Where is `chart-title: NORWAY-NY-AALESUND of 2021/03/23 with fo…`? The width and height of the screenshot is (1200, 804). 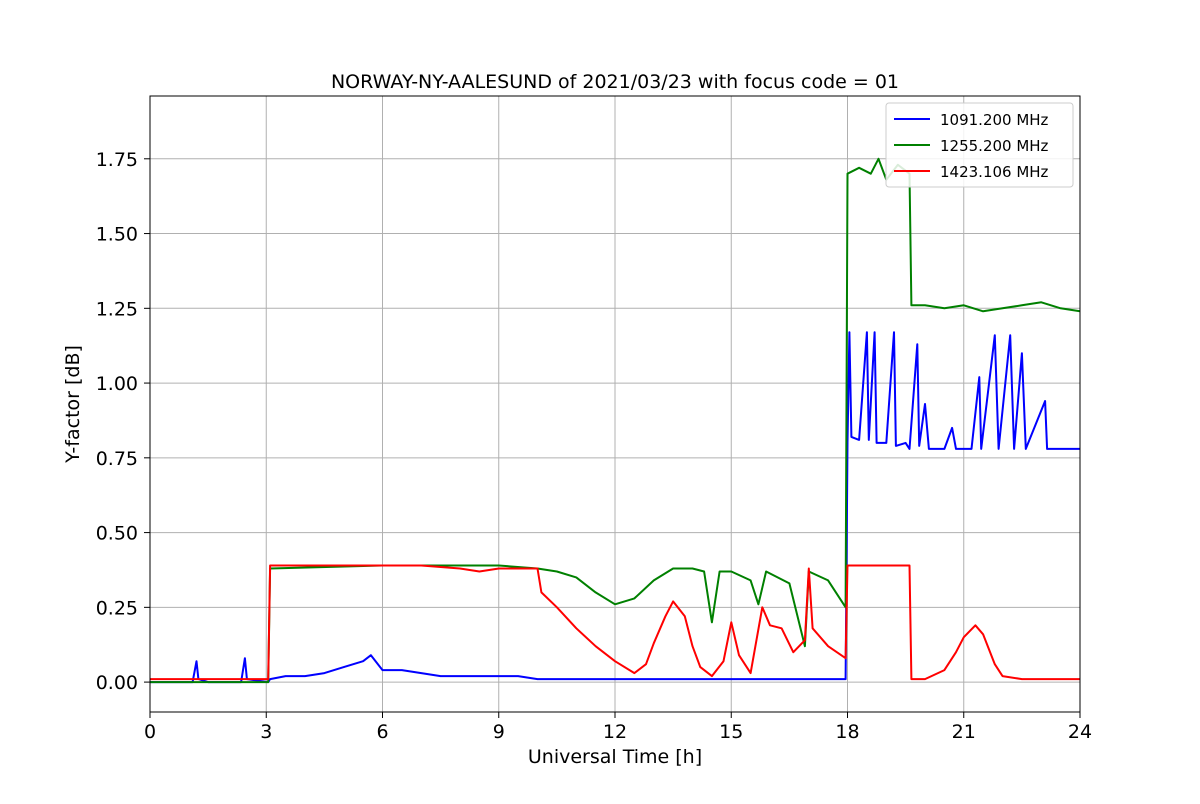 chart-title: NORWAY-NY-AALESUND of 2021/03/23 with fo… is located at coordinates (615, 82).